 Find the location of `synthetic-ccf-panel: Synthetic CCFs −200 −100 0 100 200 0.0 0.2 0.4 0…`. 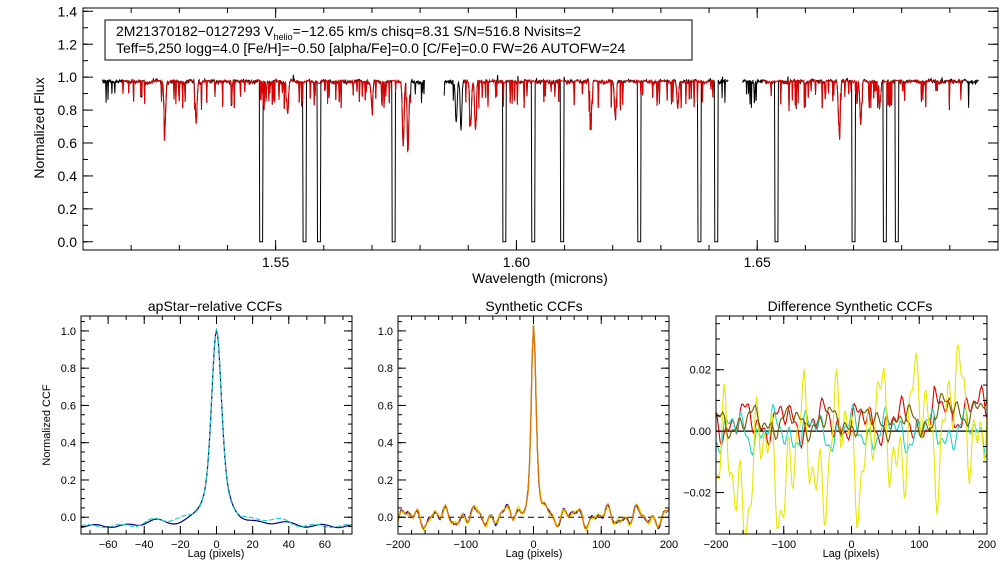

synthetic-ccf-panel: Synthetic CCFs −200 −100 0 100 200 0.0 0.2 0.4 0… is located at coordinates (528, 429).